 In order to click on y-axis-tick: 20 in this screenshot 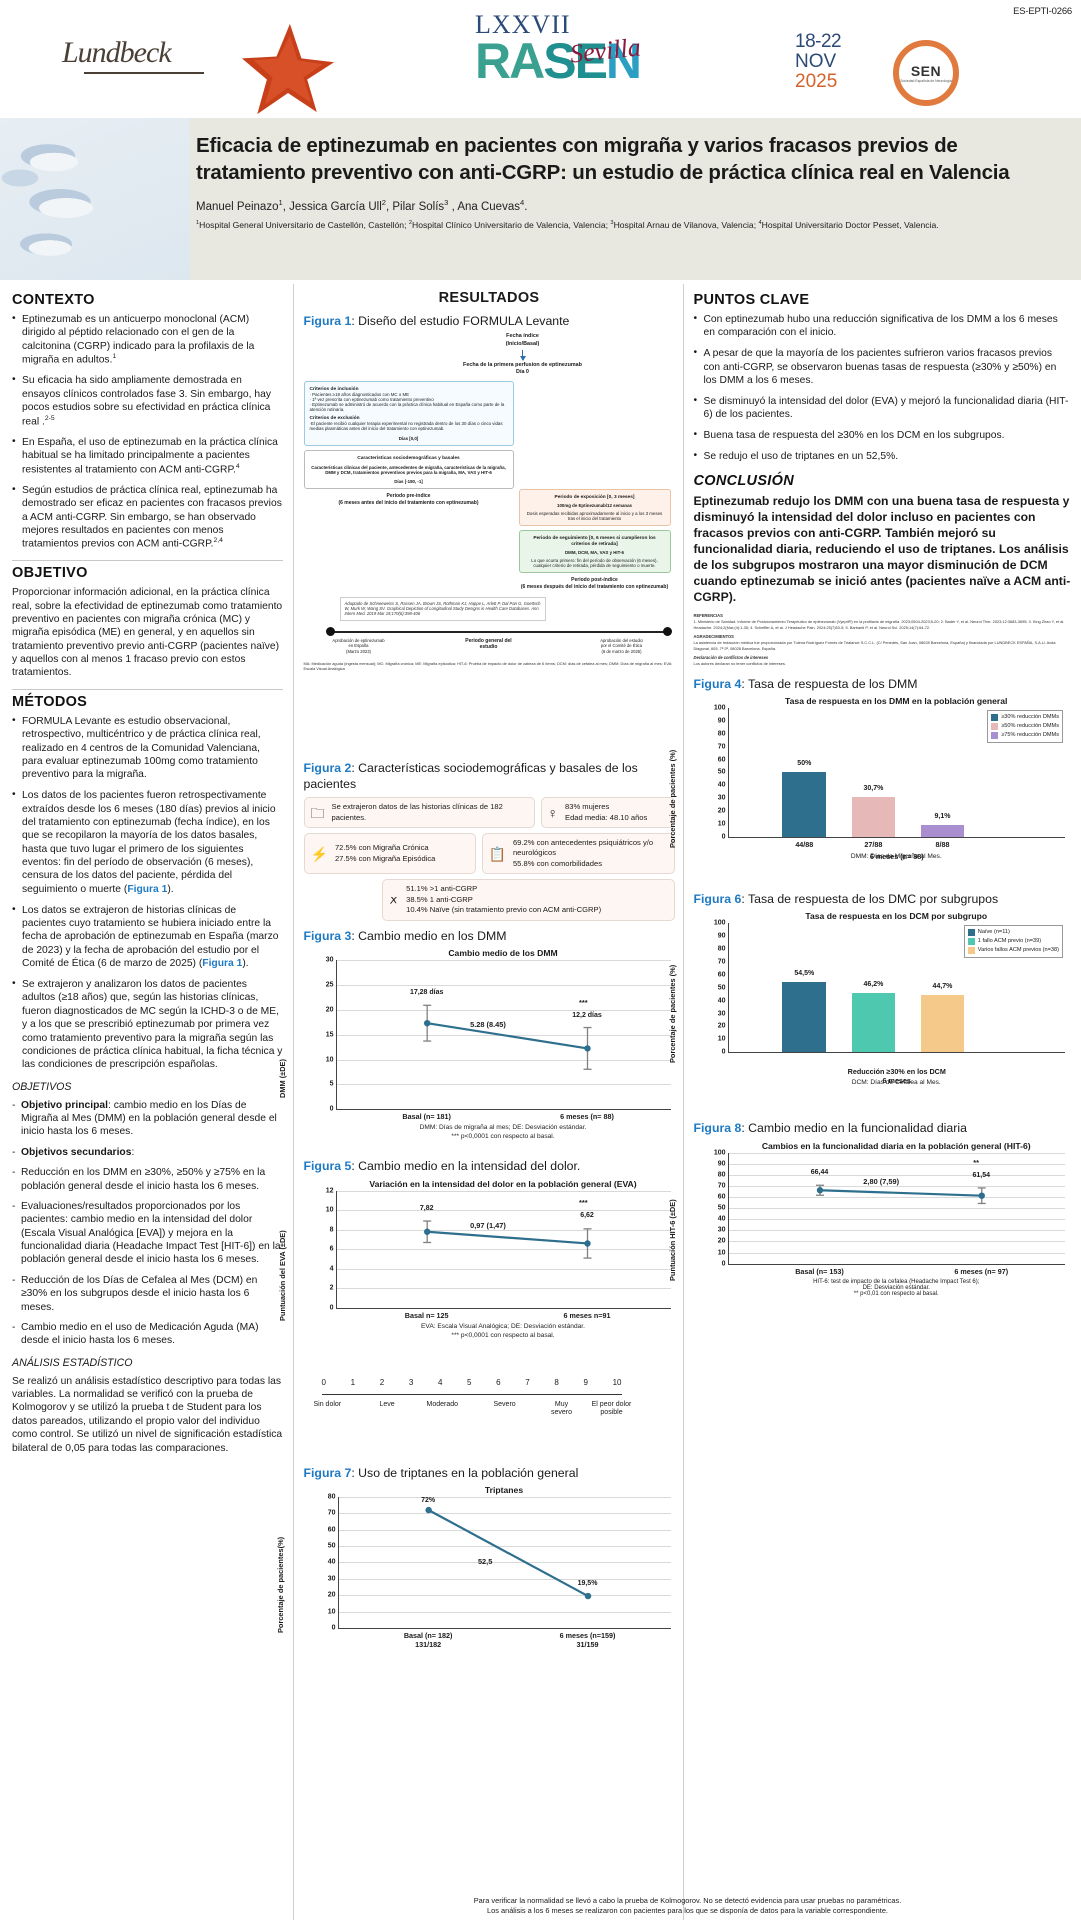, I will do `click(329, 1010)`.